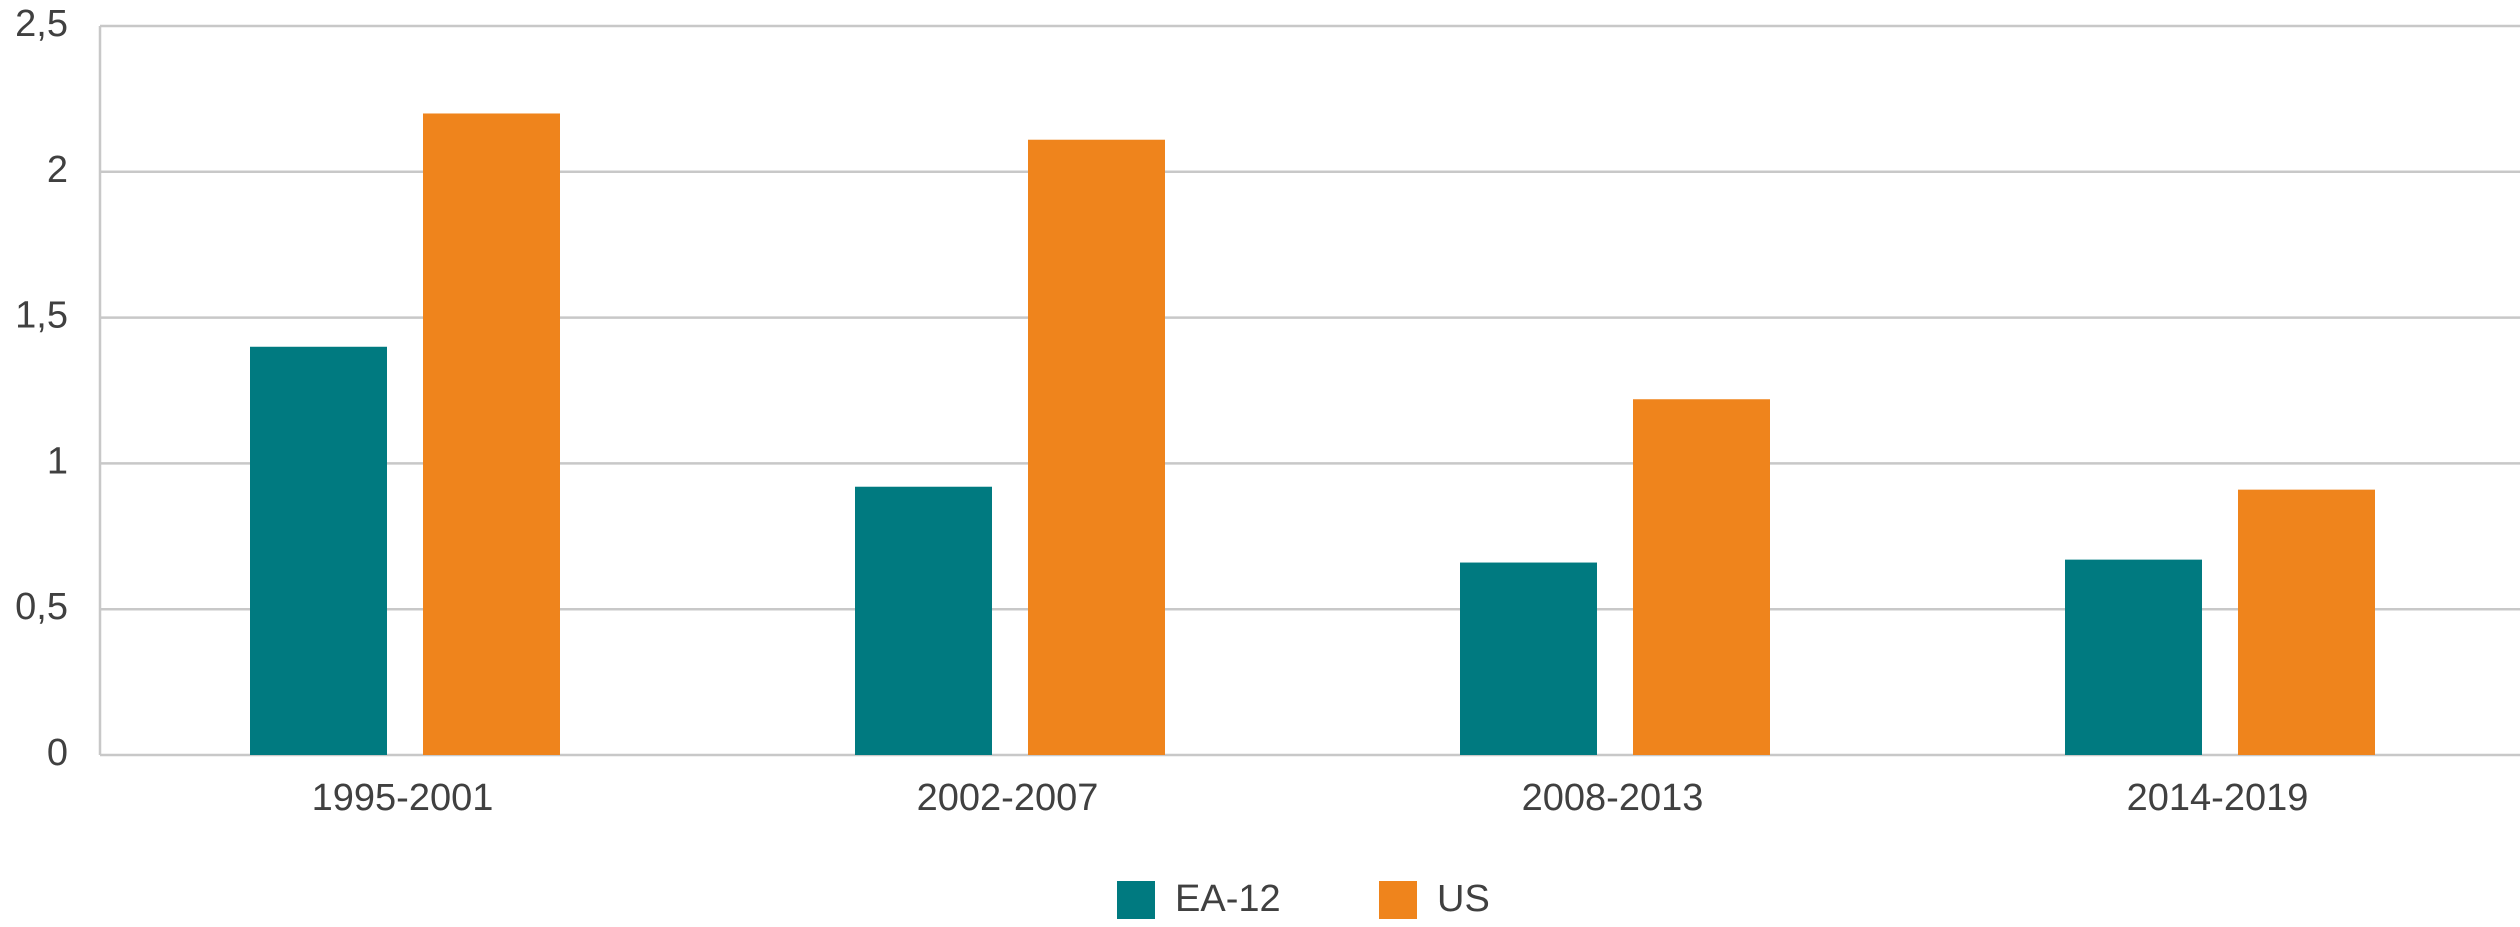 The image size is (2520, 927). What do you see at coordinates (41, 24) in the screenshot?
I see `y-tick-label: 2,5` at bounding box center [41, 24].